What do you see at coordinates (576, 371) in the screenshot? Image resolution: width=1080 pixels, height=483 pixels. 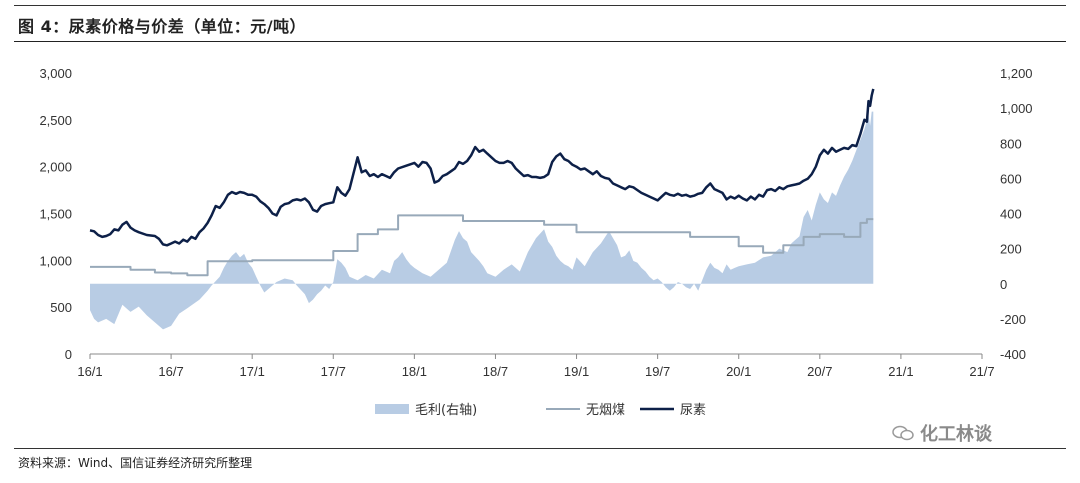 I see `x-tick-label: 19/1` at bounding box center [576, 371].